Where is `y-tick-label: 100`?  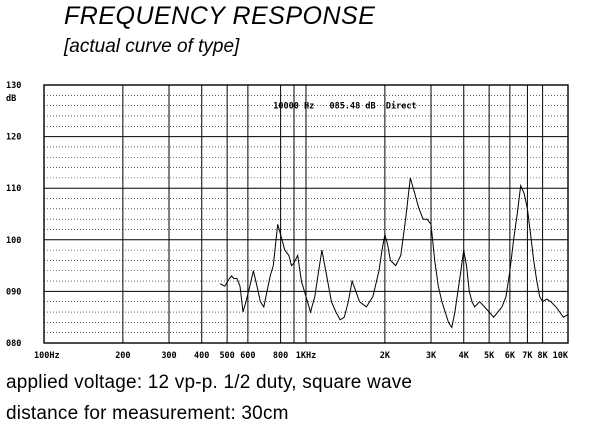
y-tick-label: 100 is located at coordinates (13, 241).